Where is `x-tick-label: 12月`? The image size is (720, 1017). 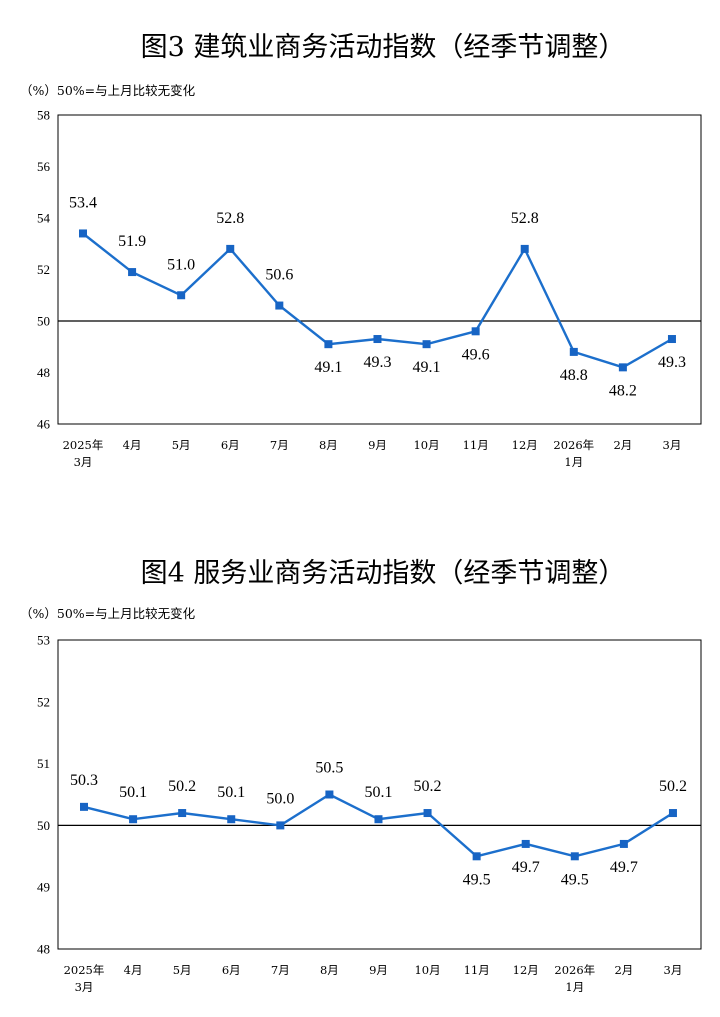
x-tick-label: 12月 is located at coordinates (526, 970).